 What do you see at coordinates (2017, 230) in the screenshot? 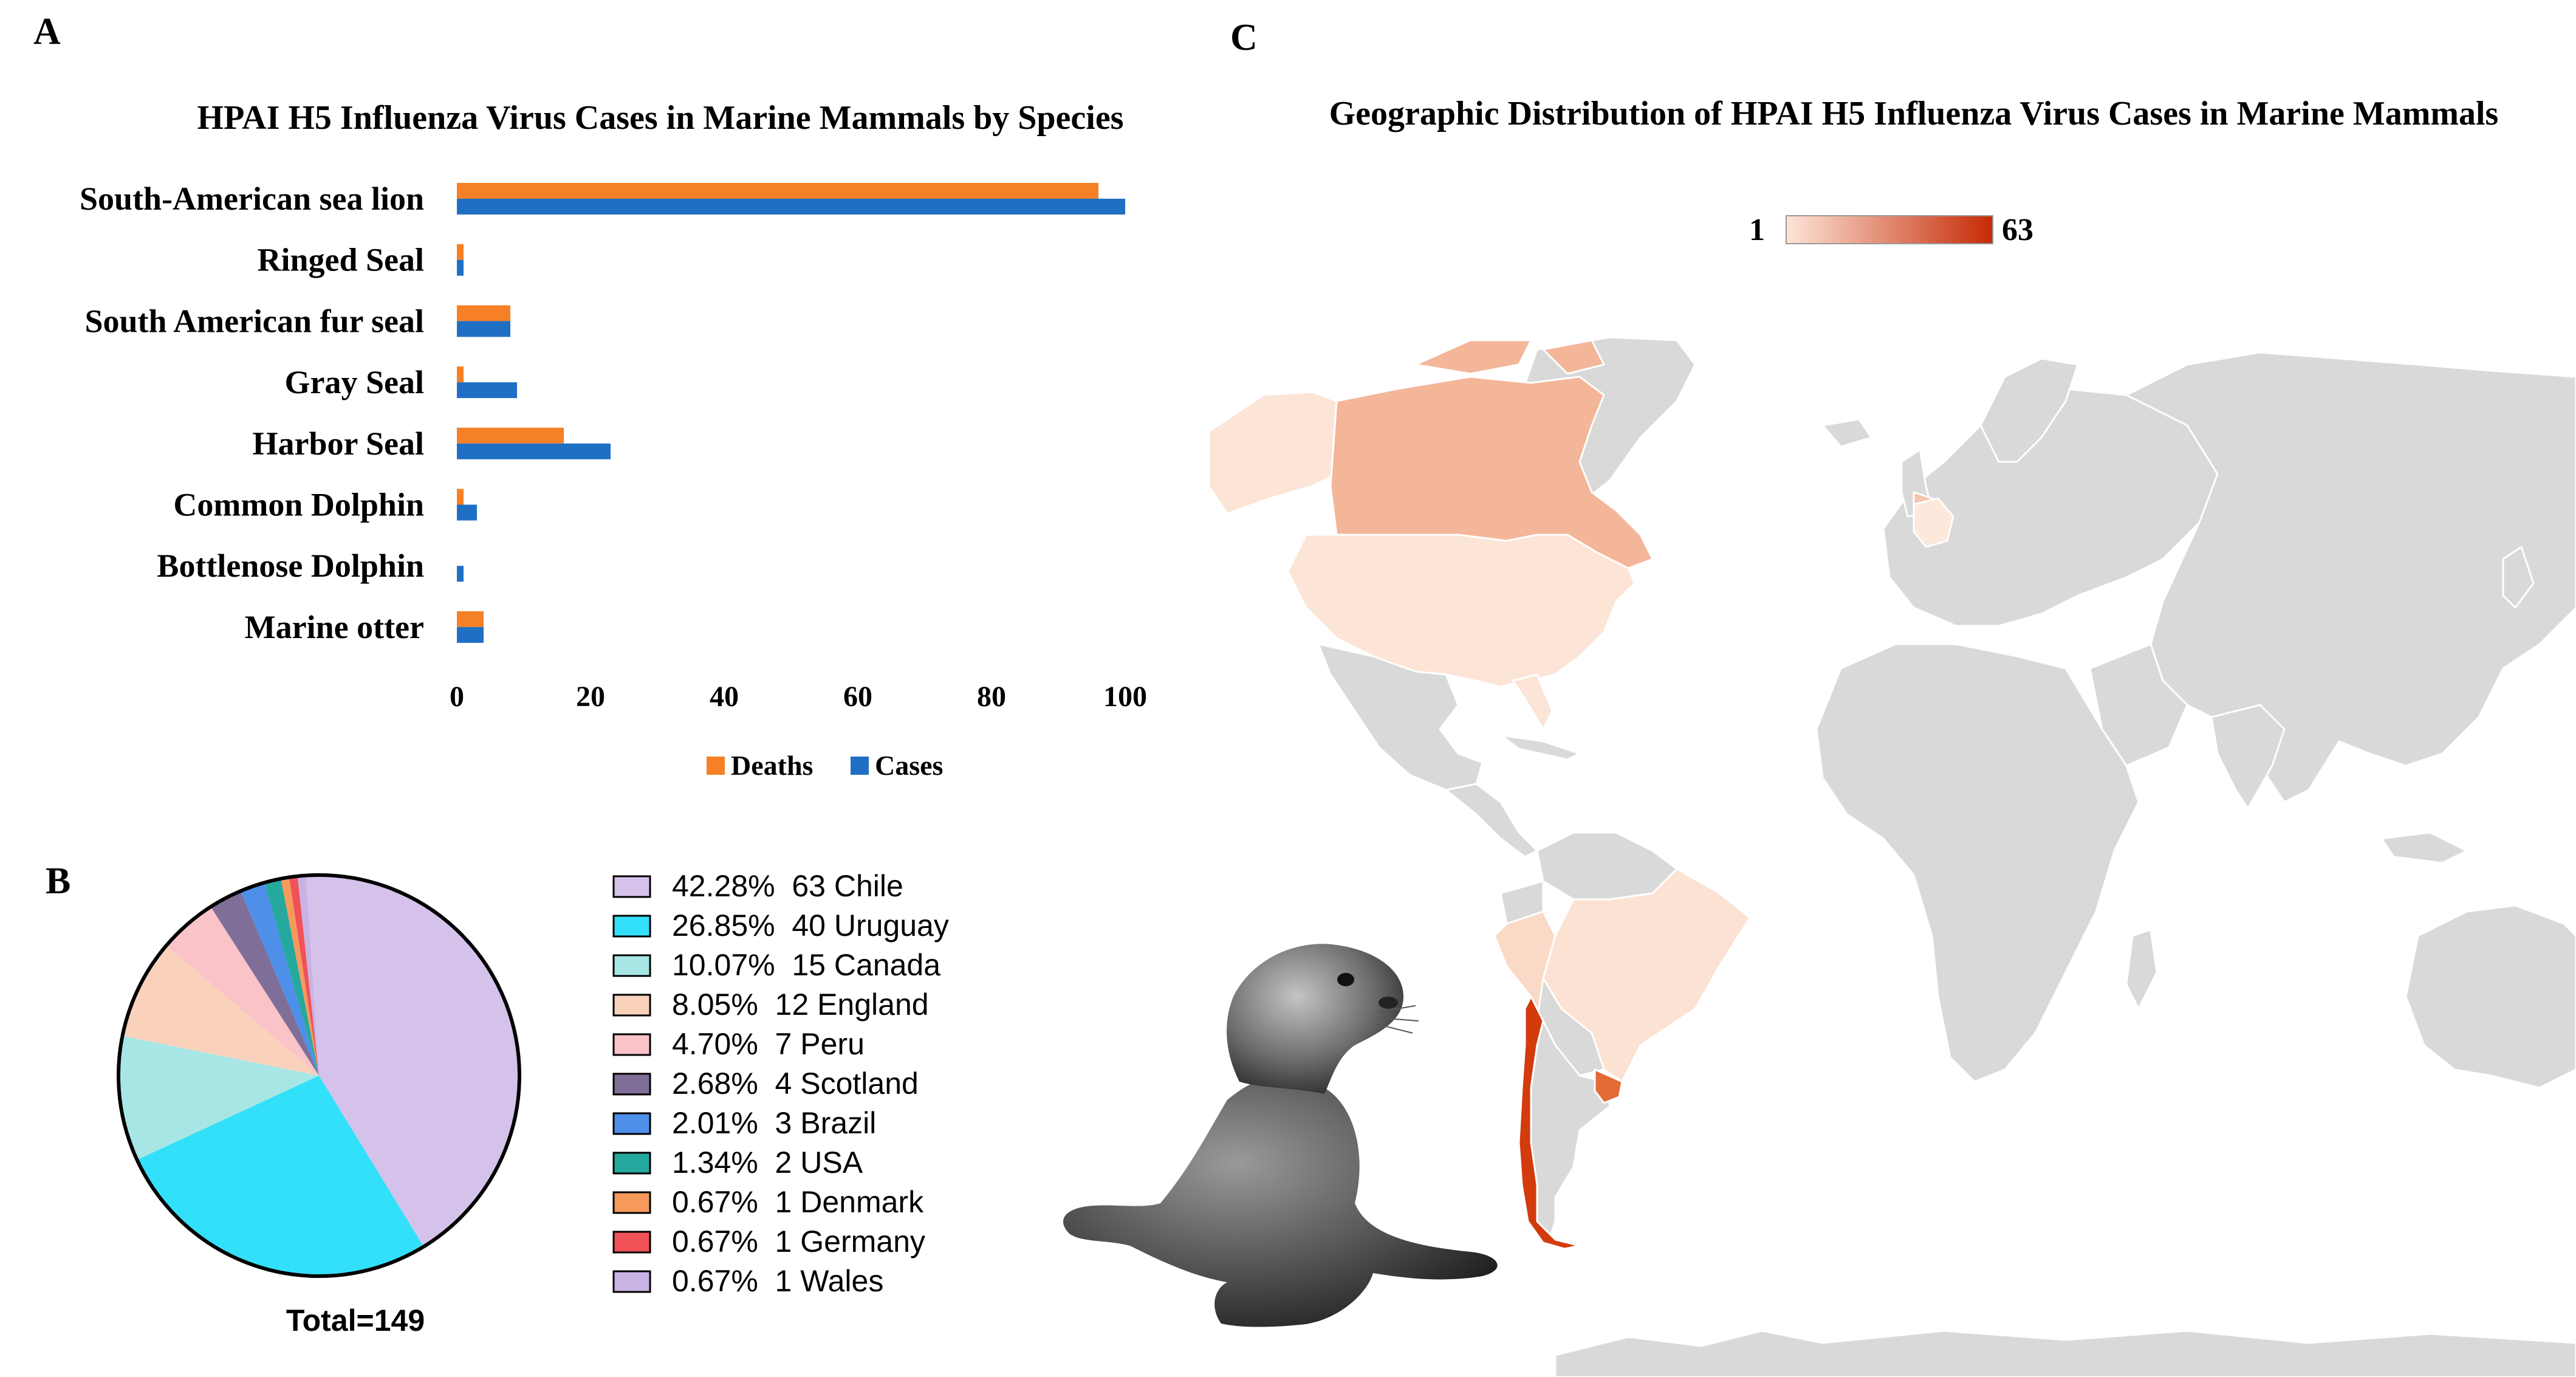
I see `scale-max-label: 63` at bounding box center [2017, 230].